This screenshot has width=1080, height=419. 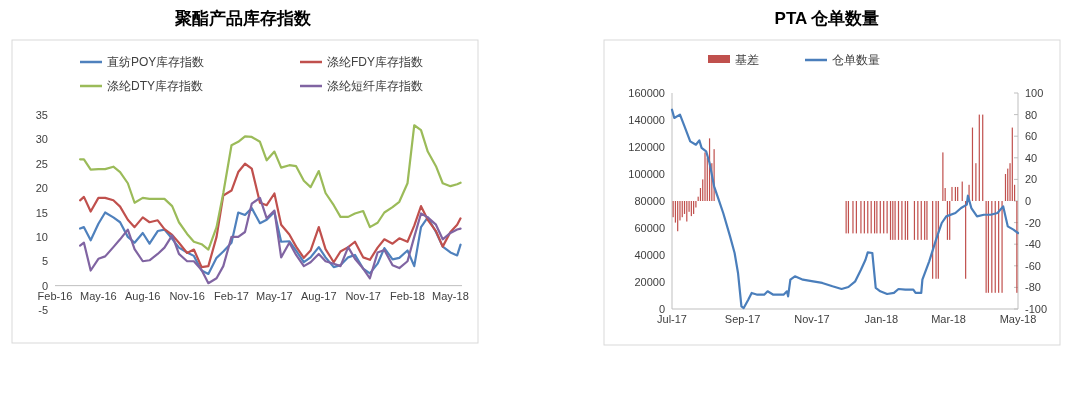 I want to click on y-tick-label: 25, so click(x=41, y=163).